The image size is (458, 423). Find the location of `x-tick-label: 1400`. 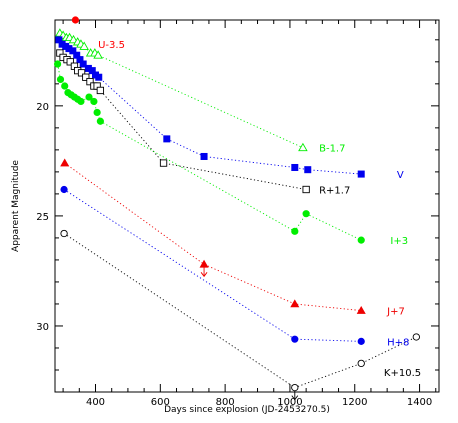

x-tick-label: 1400 is located at coordinates (419, 402).